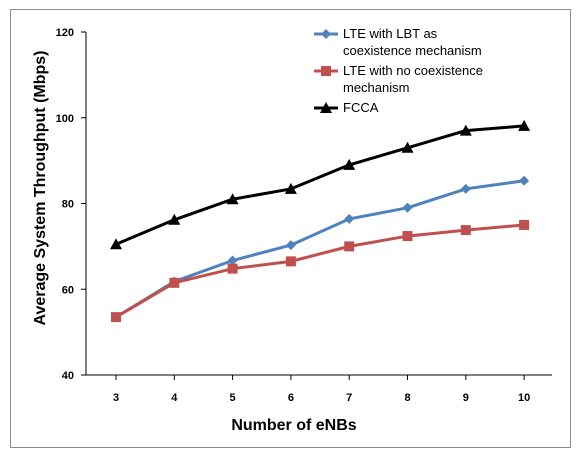  What do you see at coordinates (361, 107) in the screenshot?
I see `legend-label: FCCA` at bounding box center [361, 107].